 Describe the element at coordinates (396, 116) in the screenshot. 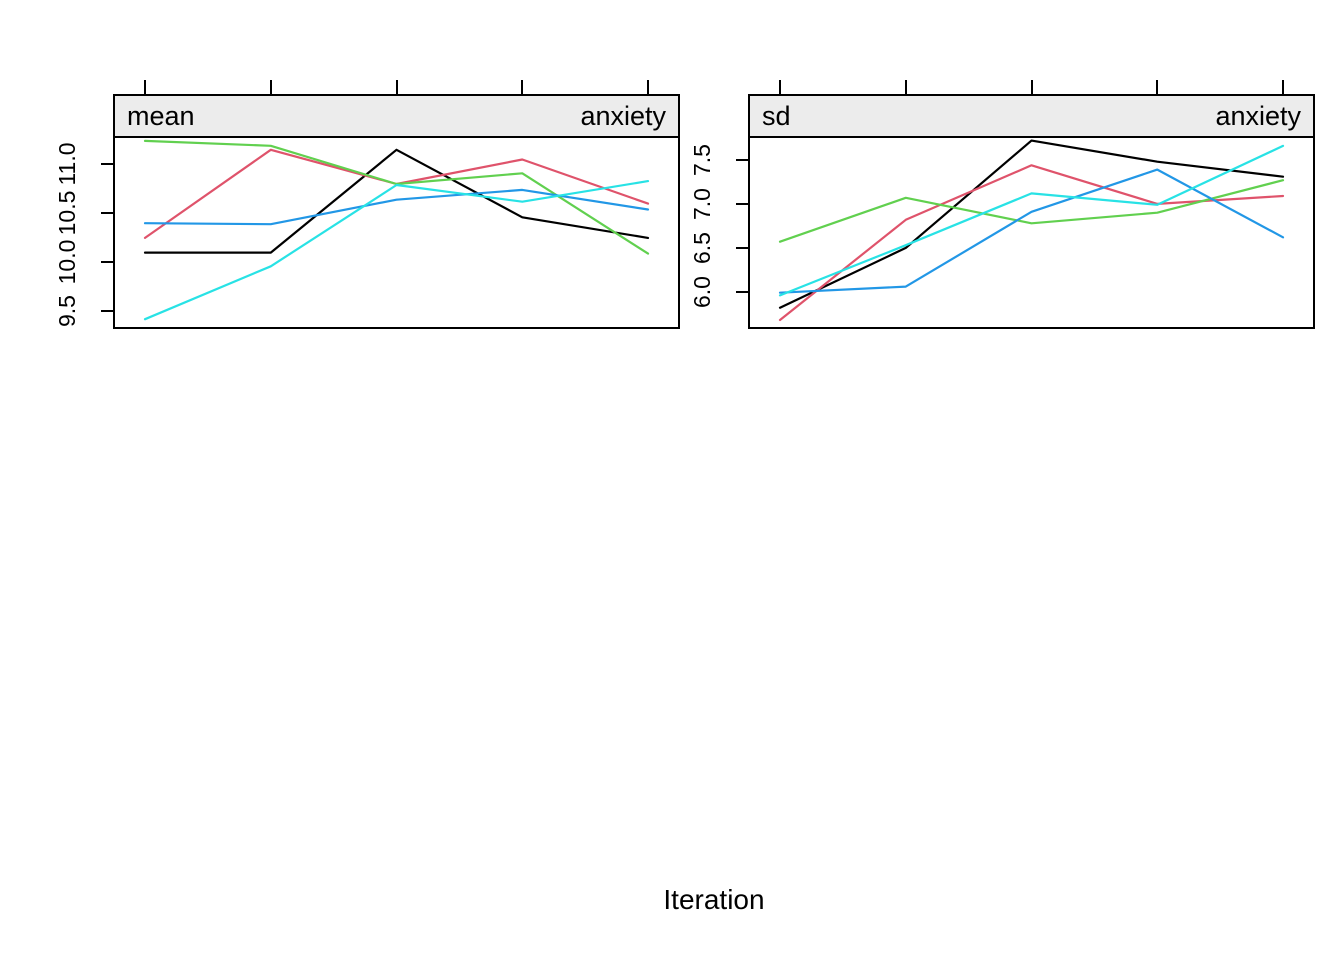

I see `strip-bar: mean anxiety` at that location.